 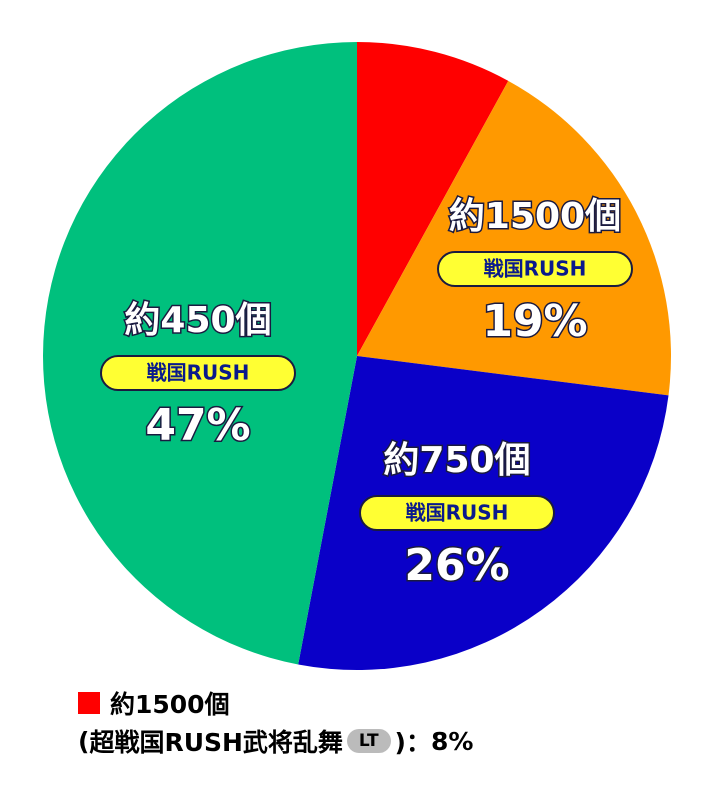 I want to click on slice-label: 約750個, so click(x=456, y=460).